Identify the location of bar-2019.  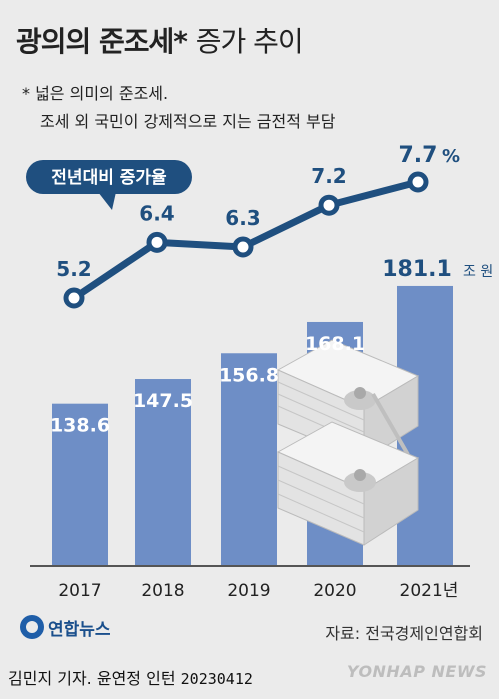
(249, 459).